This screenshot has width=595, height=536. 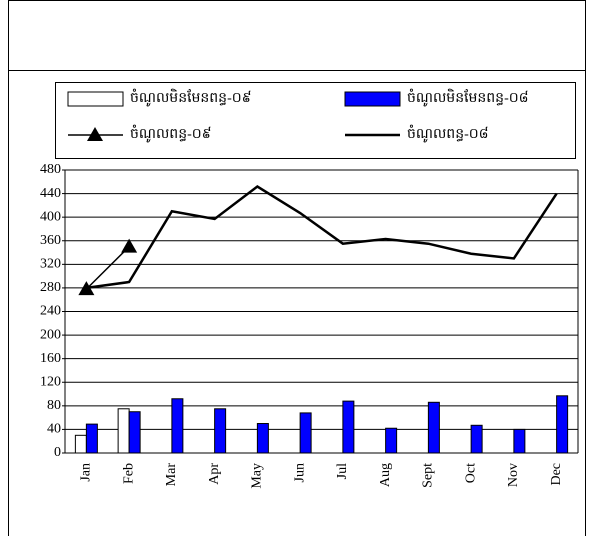 I want to click on y-tick-label: 400, so click(x=50, y=216).